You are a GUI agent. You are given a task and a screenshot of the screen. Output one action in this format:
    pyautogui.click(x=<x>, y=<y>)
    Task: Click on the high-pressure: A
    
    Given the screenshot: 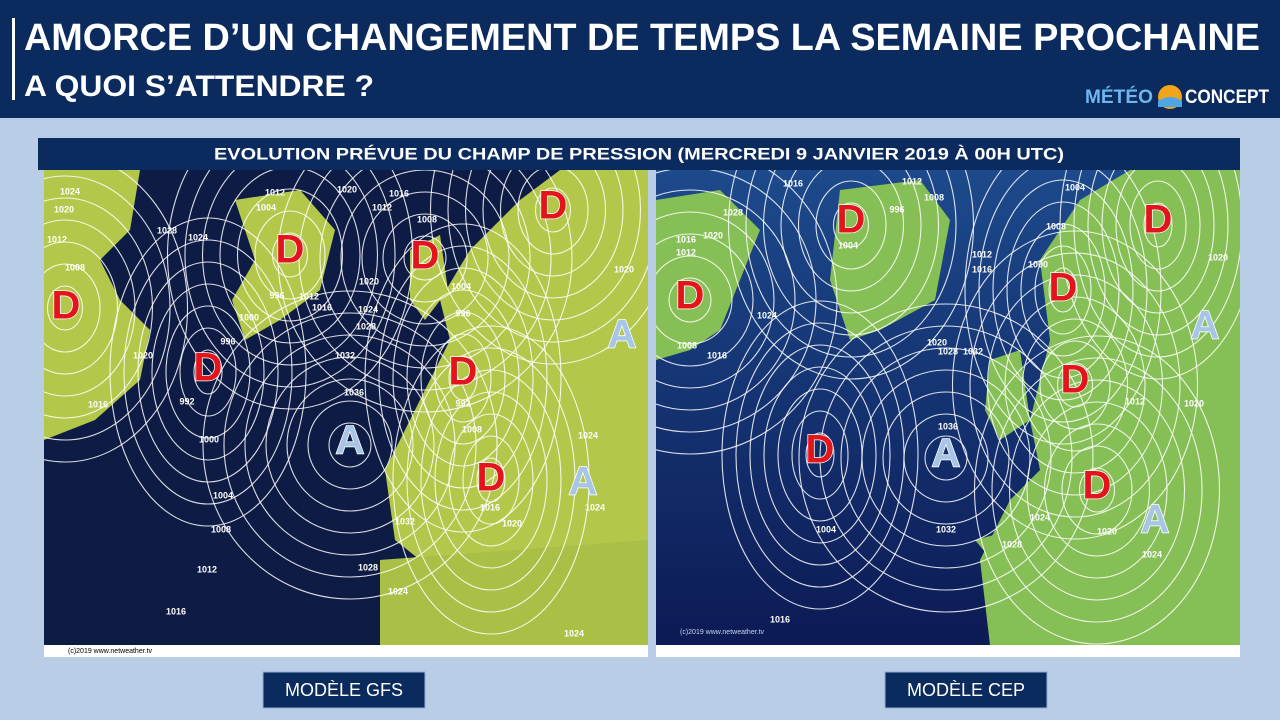 What is the action you would take?
    pyautogui.click(x=1155, y=520)
    